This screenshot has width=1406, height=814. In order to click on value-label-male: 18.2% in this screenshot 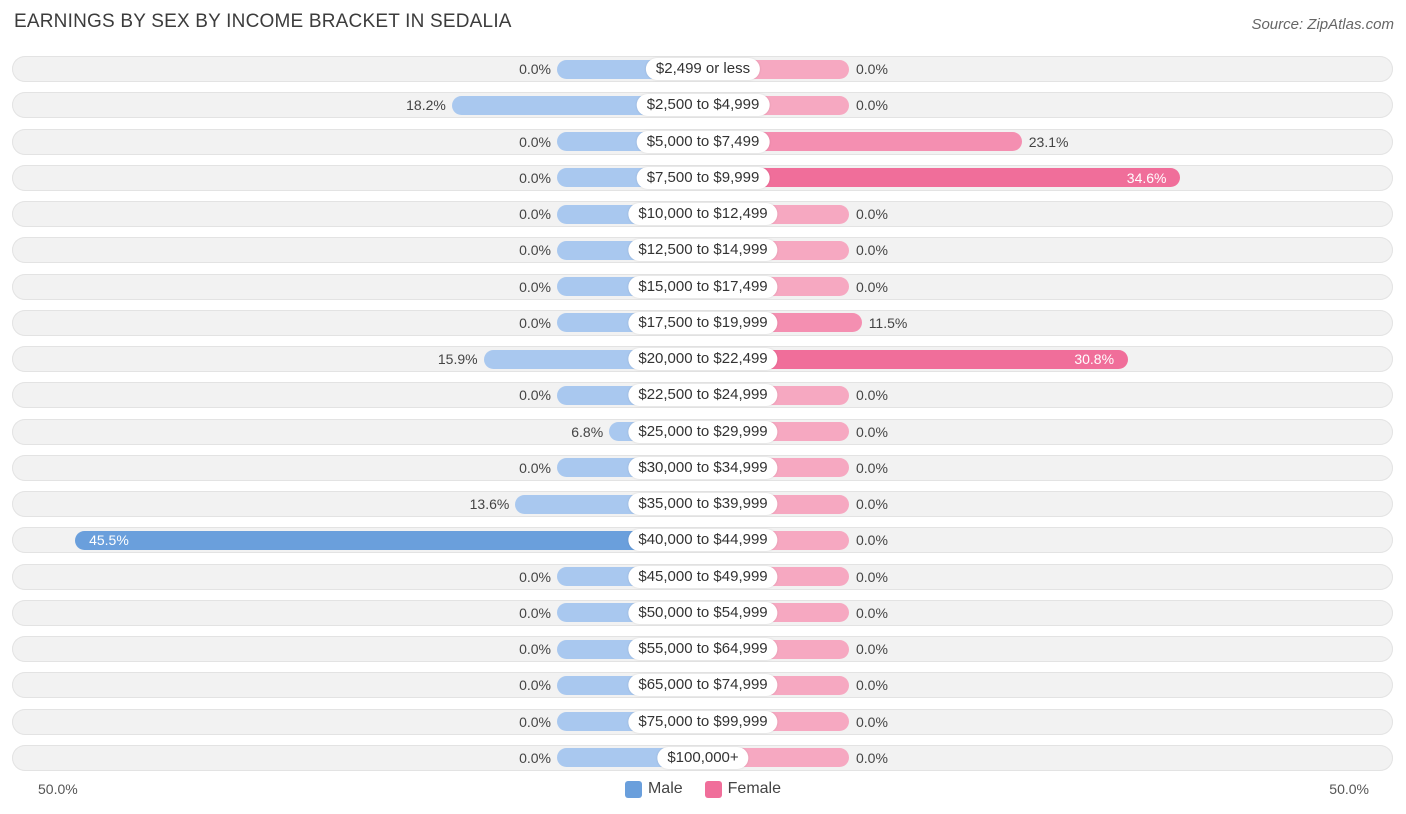, I will do `click(426, 105)`.